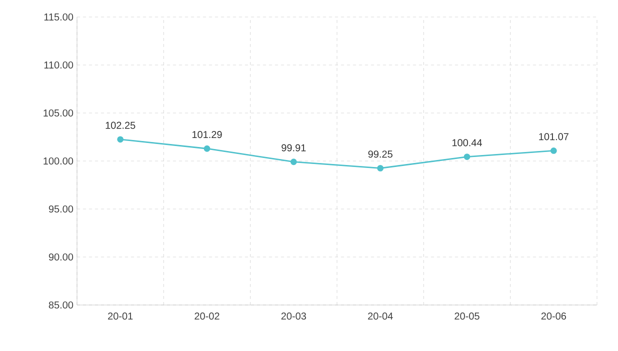  Describe the element at coordinates (61, 305) in the screenshot. I see `y-tick-label: 85.00` at that location.